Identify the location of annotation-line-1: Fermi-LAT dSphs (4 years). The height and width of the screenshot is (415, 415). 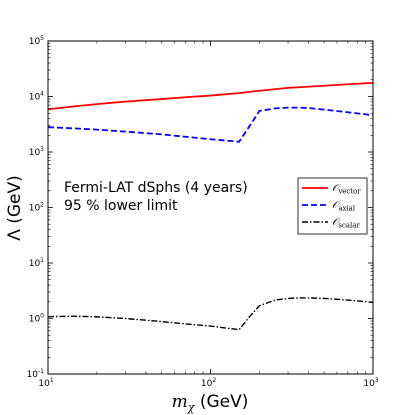
(156, 188).